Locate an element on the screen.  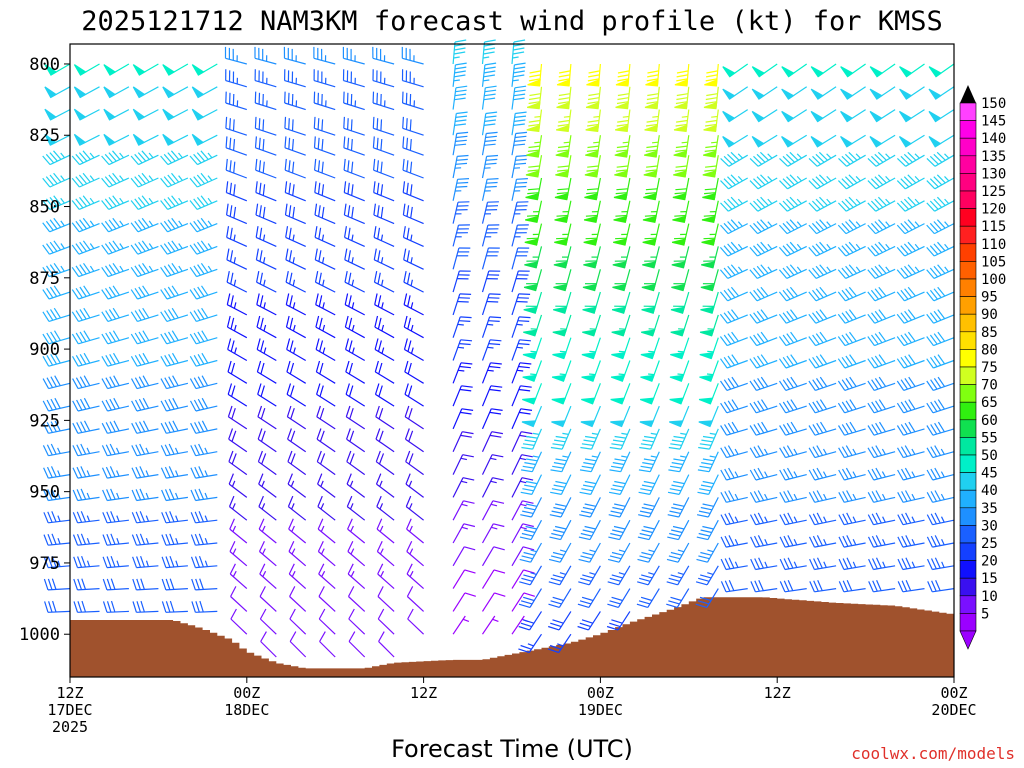
colorbar-label: 85 is located at coordinates (989, 333).